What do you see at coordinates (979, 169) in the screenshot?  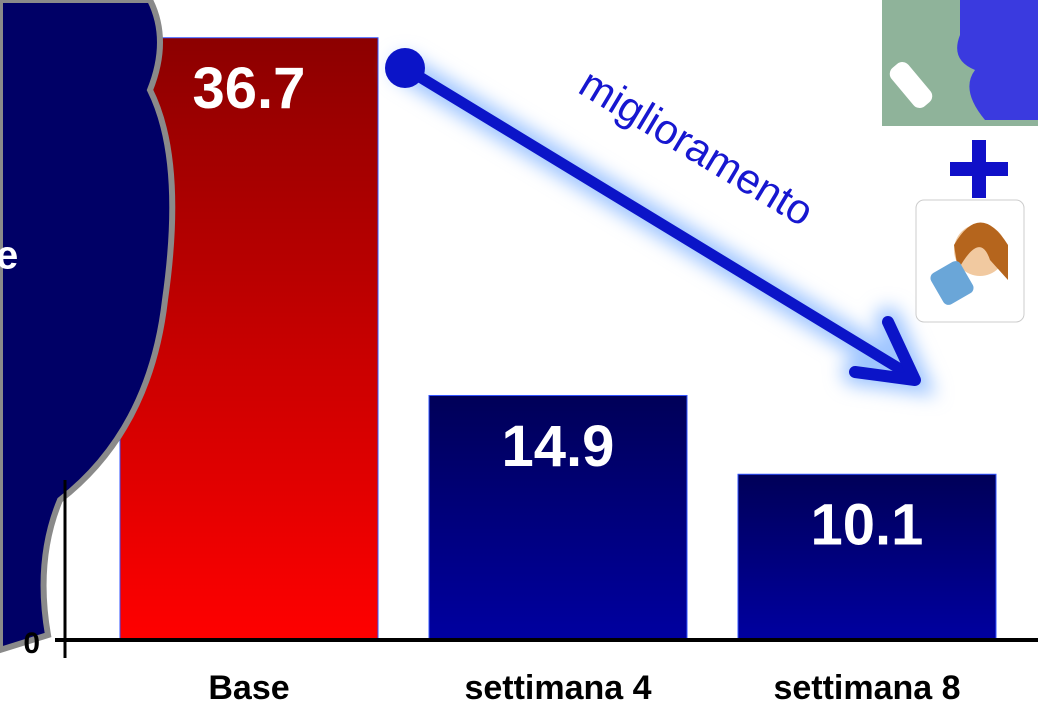 I see `plus-icon` at bounding box center [979, 169].